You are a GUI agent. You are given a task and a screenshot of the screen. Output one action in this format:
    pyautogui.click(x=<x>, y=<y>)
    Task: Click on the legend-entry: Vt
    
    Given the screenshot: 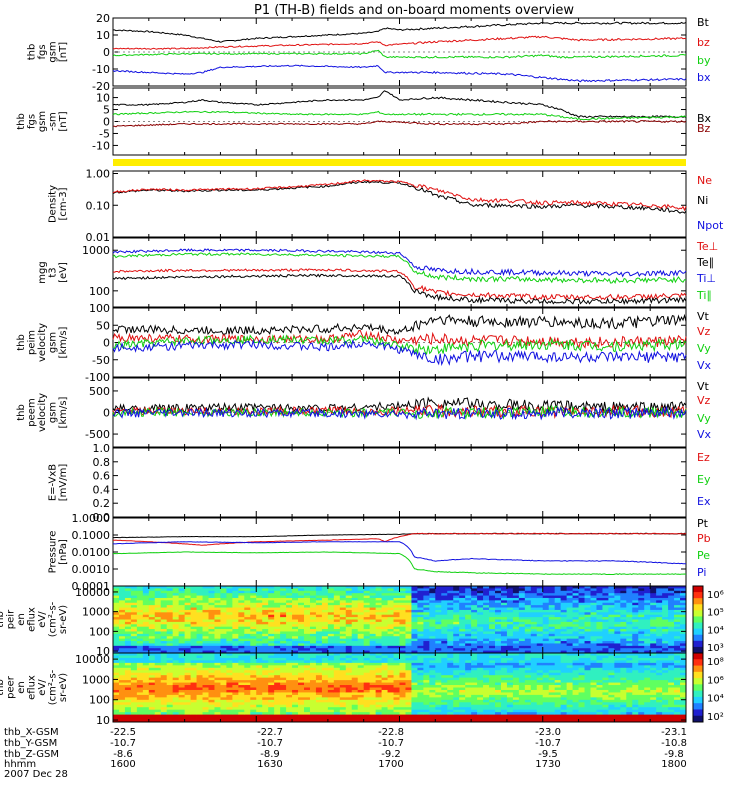 What is the action you would take?
    pyautogui.click(x=703, y=386)
    